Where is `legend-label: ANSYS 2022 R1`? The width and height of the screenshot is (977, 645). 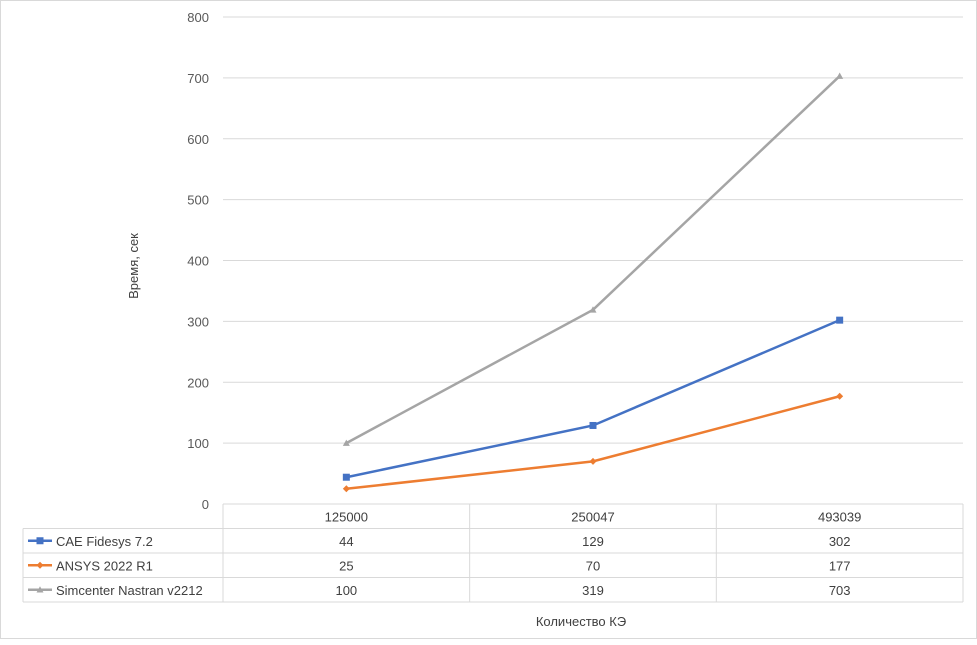
legend-label: ANSYS 2022 R1 is located at coordinates (104, 565).